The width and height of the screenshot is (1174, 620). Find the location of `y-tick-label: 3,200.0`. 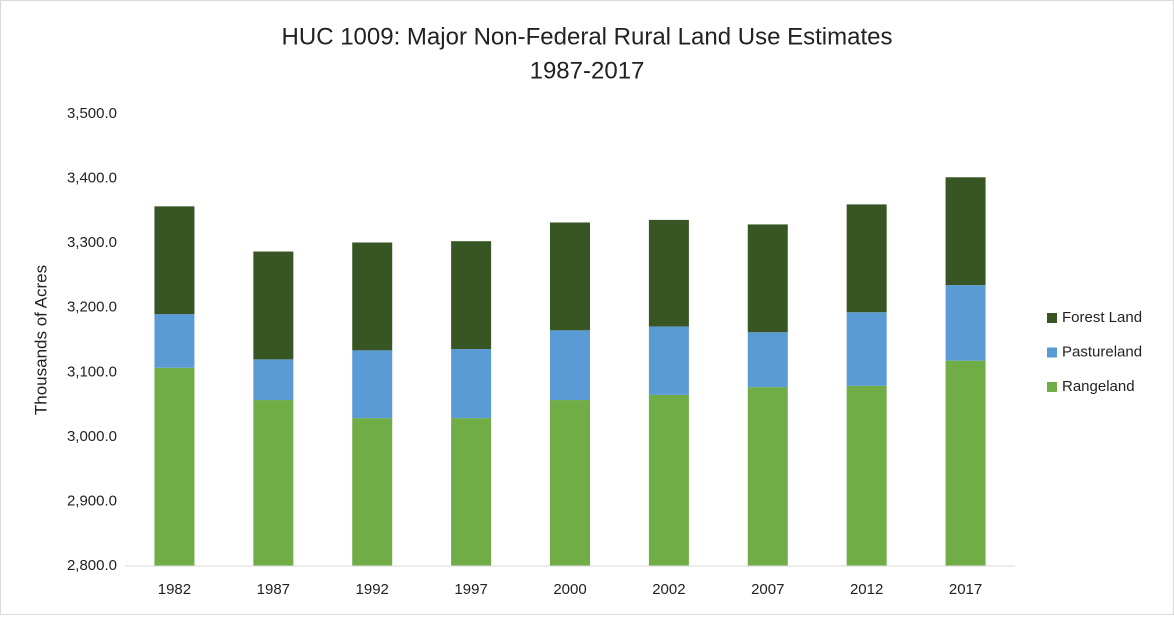

y-tick-label: 3,200.0 is located at coordinates (92, 307).